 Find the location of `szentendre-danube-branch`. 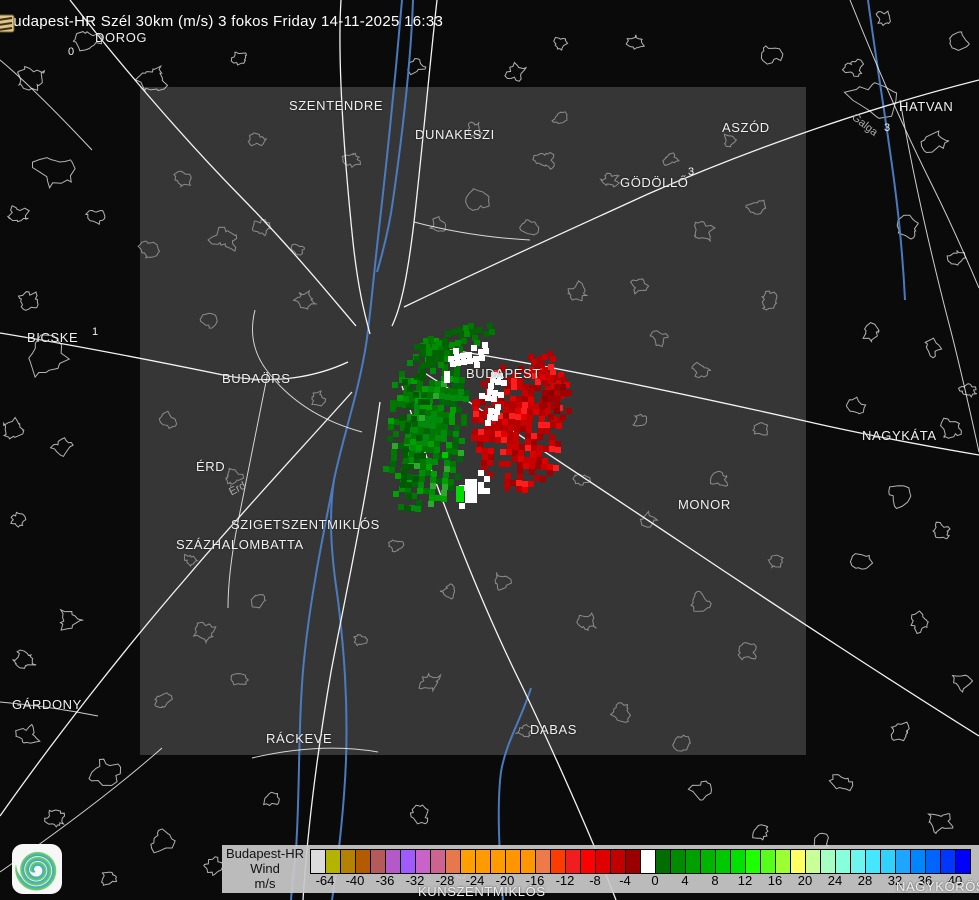

szentendre-danube-branch is located at coordinates (395, 136).